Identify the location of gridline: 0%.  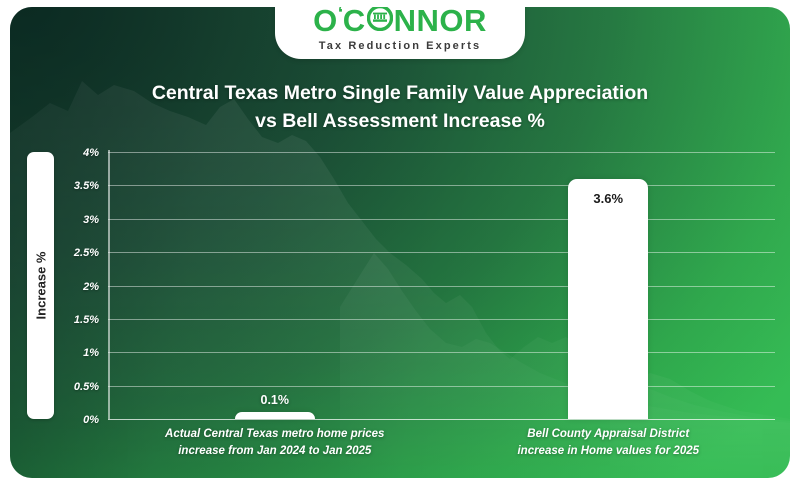
(429, 420).